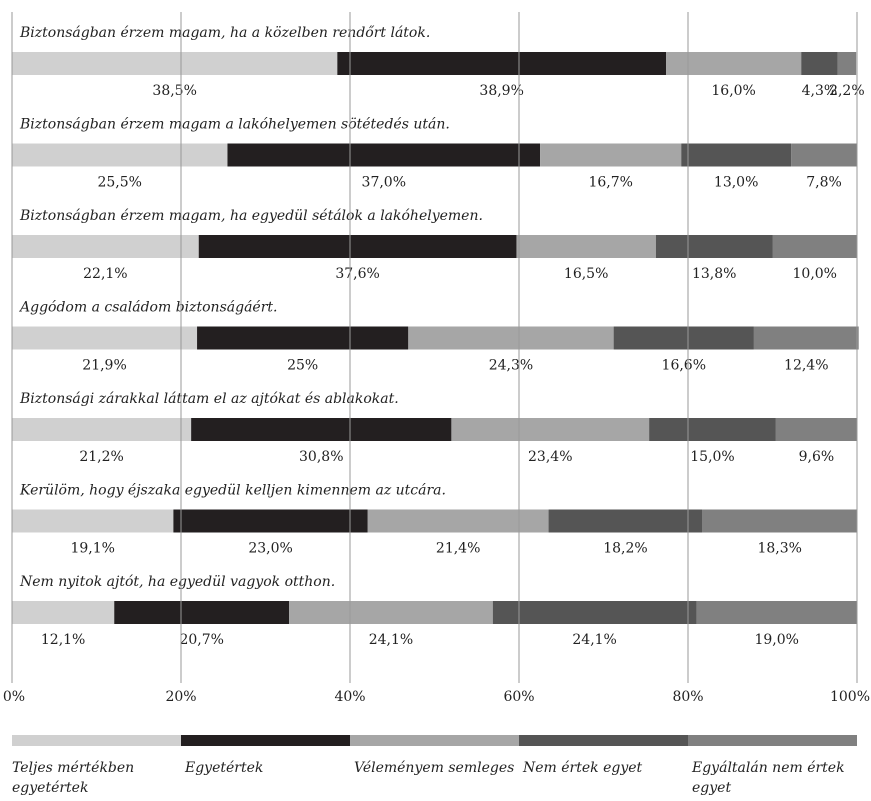  Describe the element at coordinates (518, 697) in the screenshot. I see `x-tick-label: 60%` at that location.